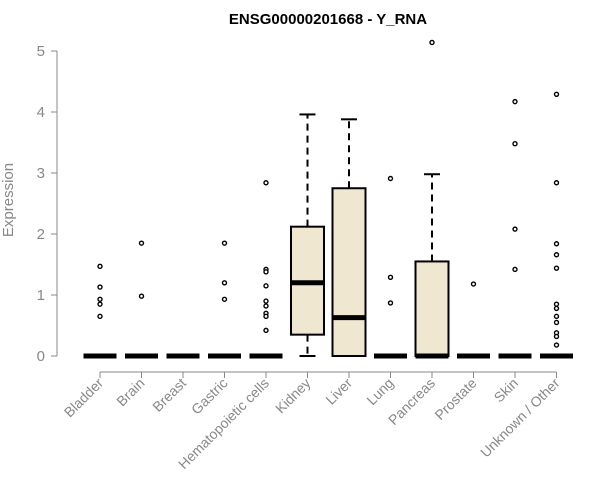 This screenshot has height=500, width=600. Describe the element at coordinates (328, 19) in the screenshot. I see `chart-title: ENSG00000201668 - Y_RNA` at that location.